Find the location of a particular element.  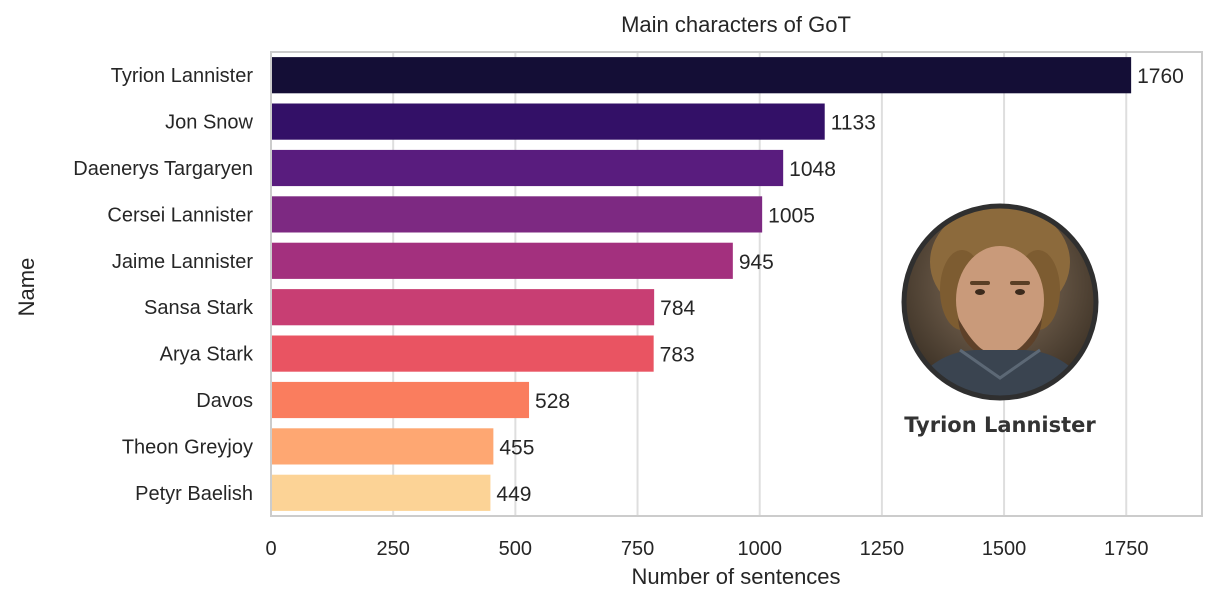

value-label: 1005 is located at coordinates (791, 215).